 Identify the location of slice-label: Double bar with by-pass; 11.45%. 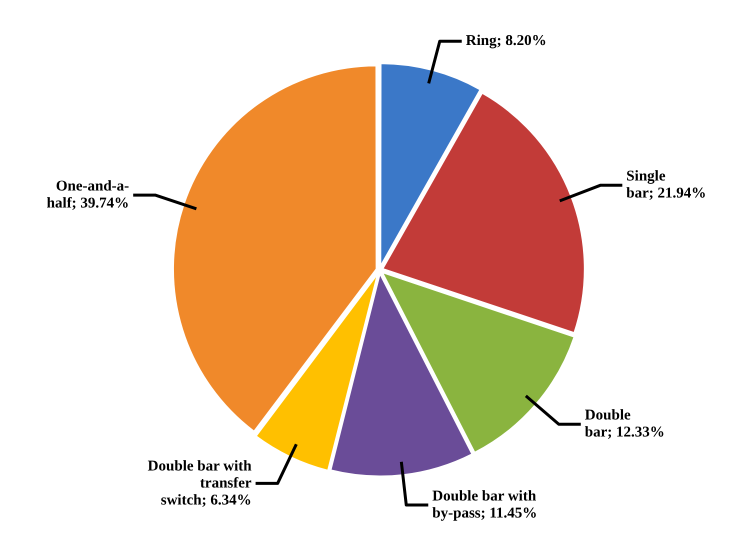
(485, 505).